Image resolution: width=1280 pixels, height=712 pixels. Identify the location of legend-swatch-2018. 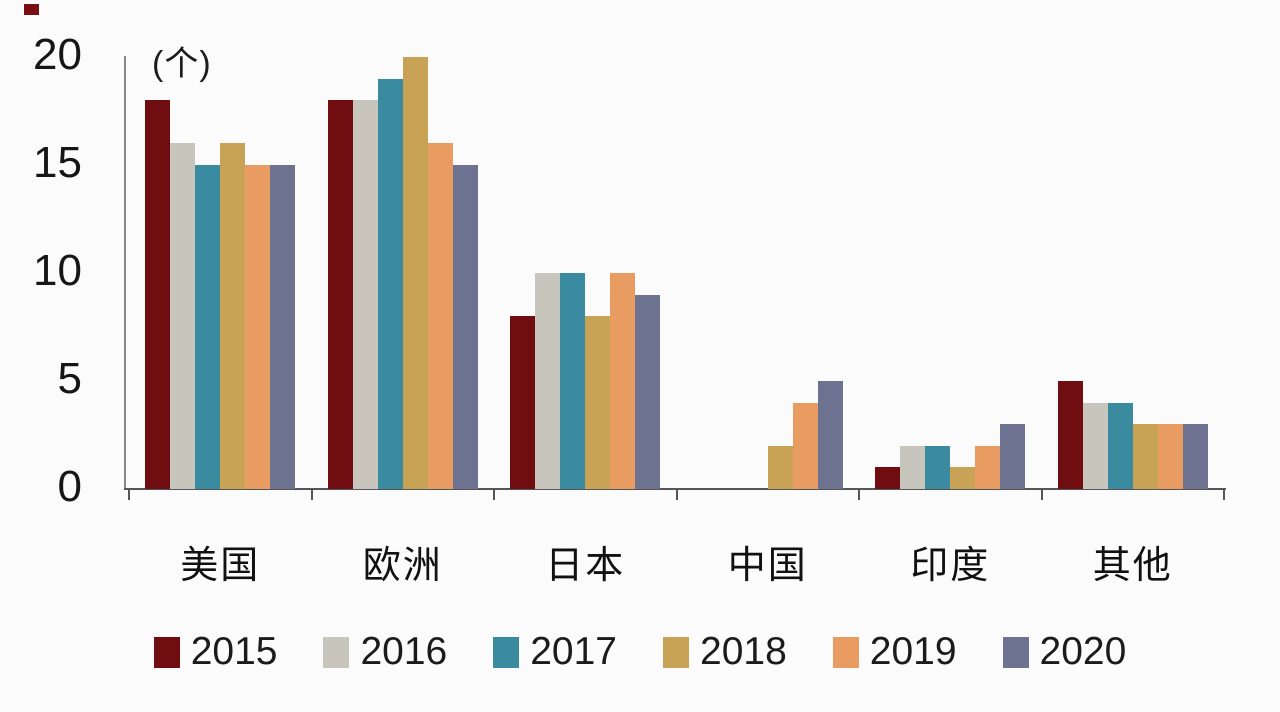
(676, 652).